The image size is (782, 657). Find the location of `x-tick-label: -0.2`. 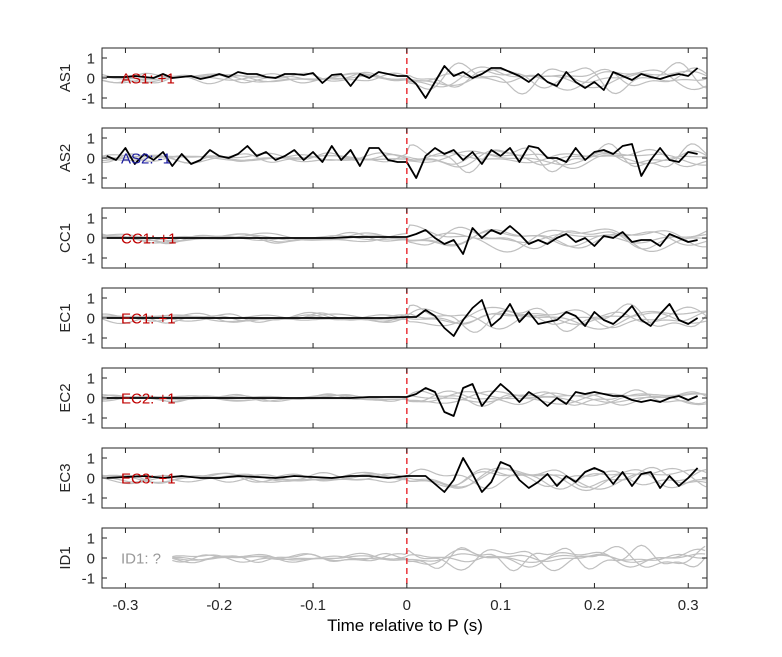

x-tick-label: -0.2 is located at coordinates (219, 605).